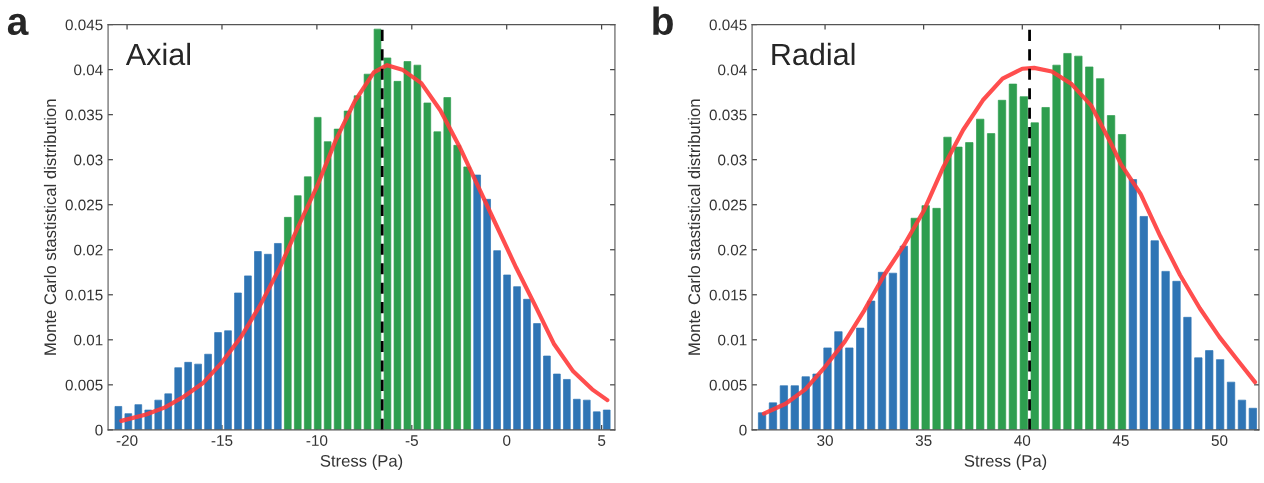 This screenshot has height=483, width=1264. I want to click on x-tick-label: -20, so click(127, 440).